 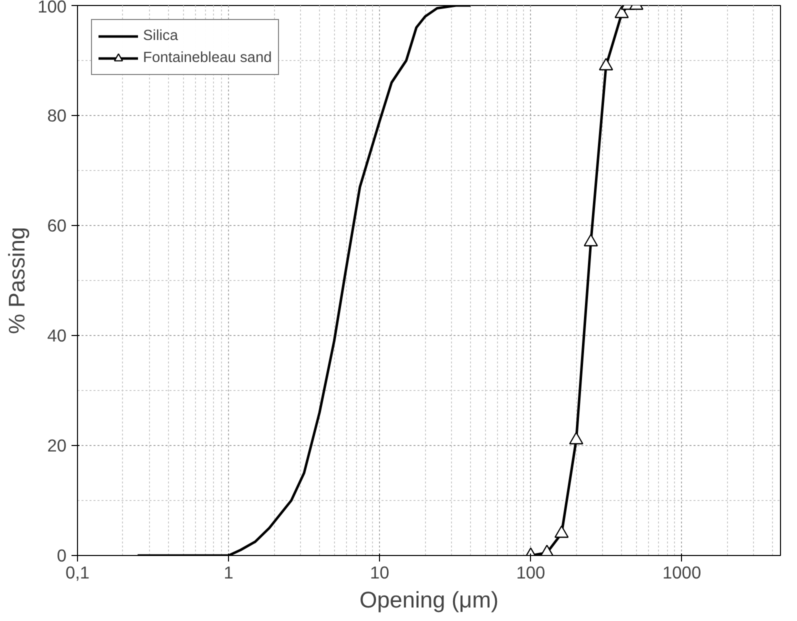 I want to click on legend-label: Fontainebleau sand, so click(x=207, y=58).